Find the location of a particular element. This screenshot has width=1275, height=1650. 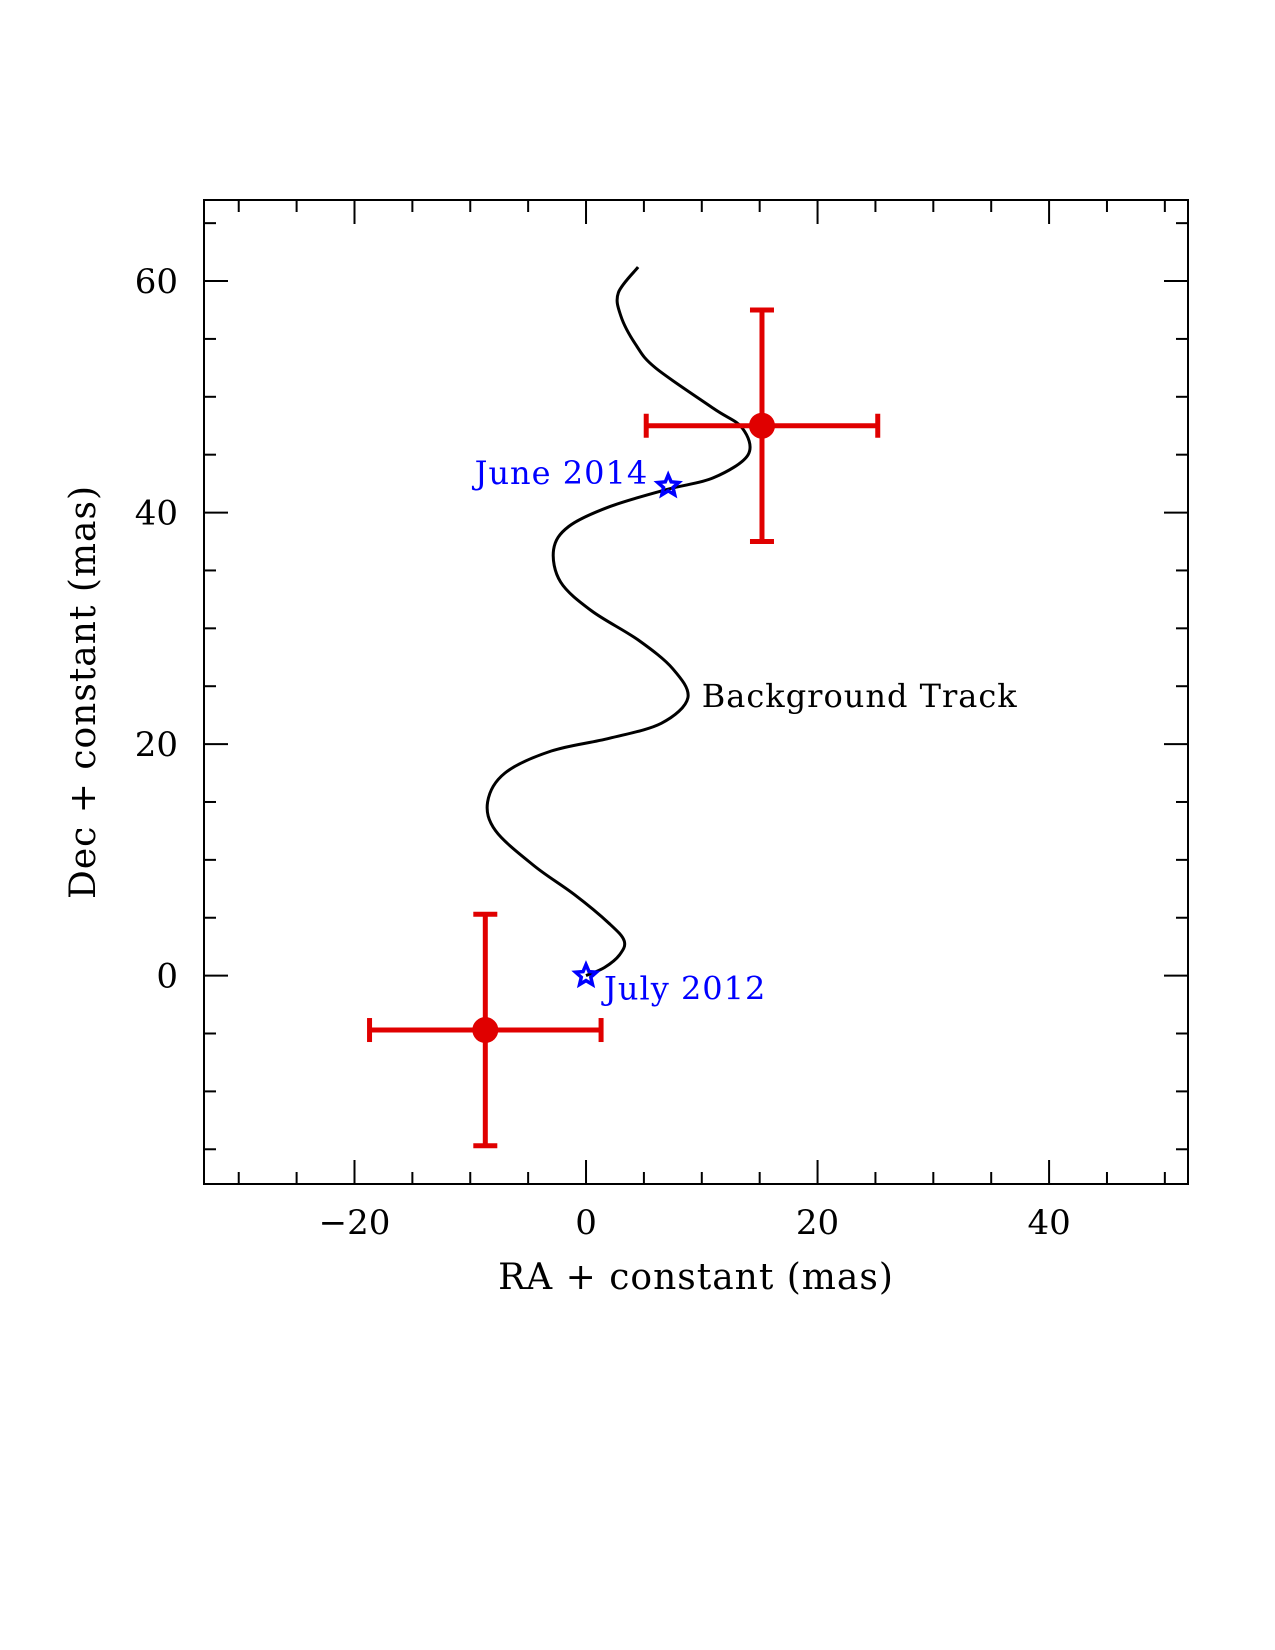

epoch-marker: July 2012 is located at coordinates (668, 984).